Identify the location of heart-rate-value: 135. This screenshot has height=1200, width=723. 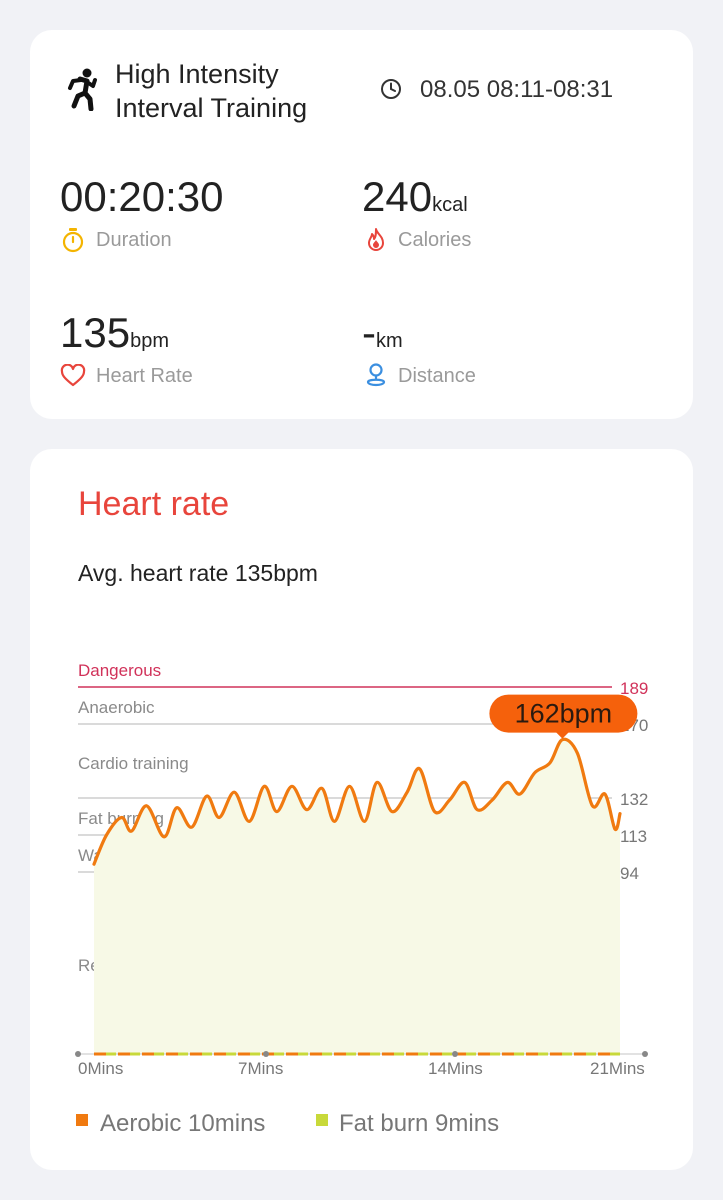
(95, 332).